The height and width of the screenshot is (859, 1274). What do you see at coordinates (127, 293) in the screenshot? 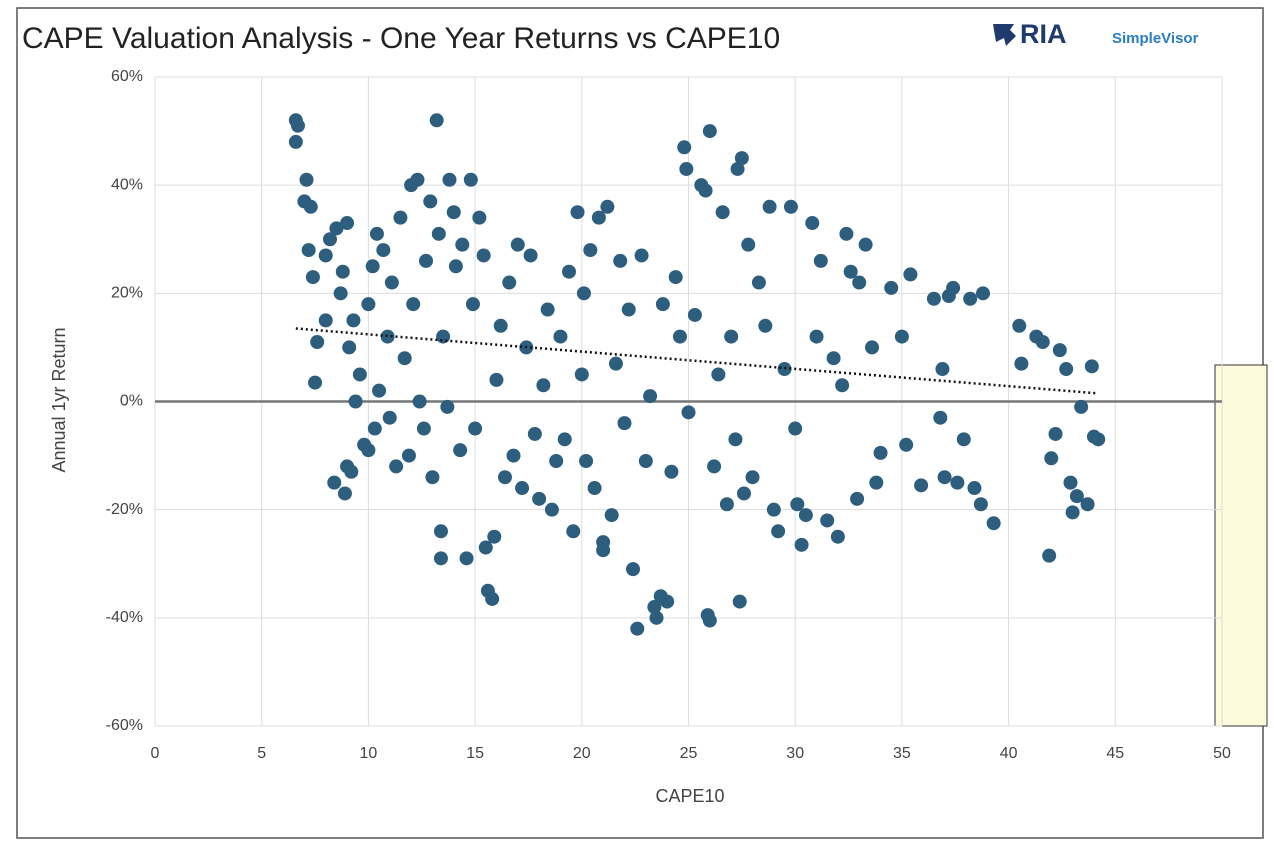
I see `y-tick-label: 20%` at bounding box center [127, 293].